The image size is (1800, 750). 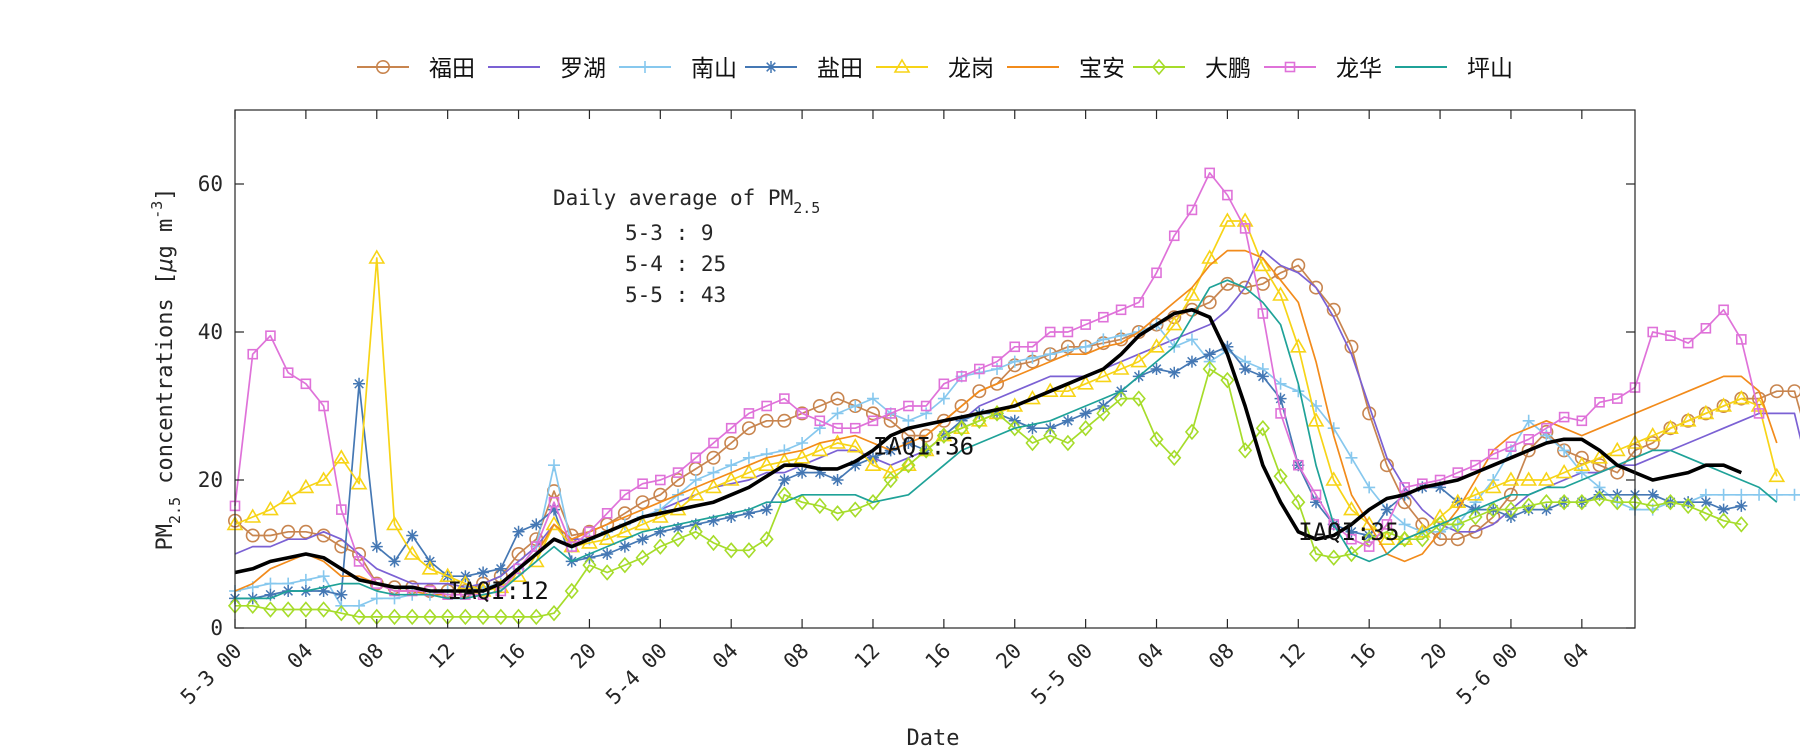 What do you see at coordinates (1292, 656) in the screenshot?
I see `x-tick-label: 12` at bounding box center [1292, 656].